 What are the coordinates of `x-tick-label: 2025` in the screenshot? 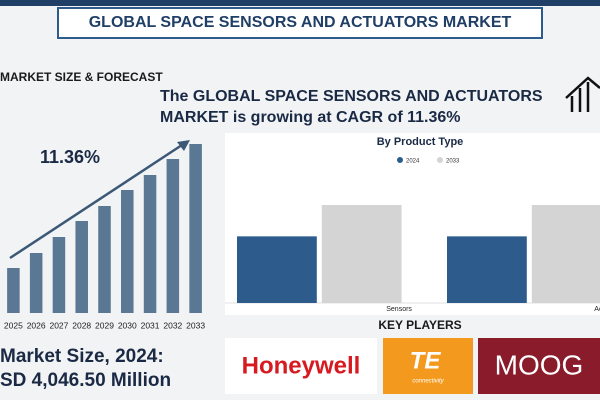 It's located at (13, 325).